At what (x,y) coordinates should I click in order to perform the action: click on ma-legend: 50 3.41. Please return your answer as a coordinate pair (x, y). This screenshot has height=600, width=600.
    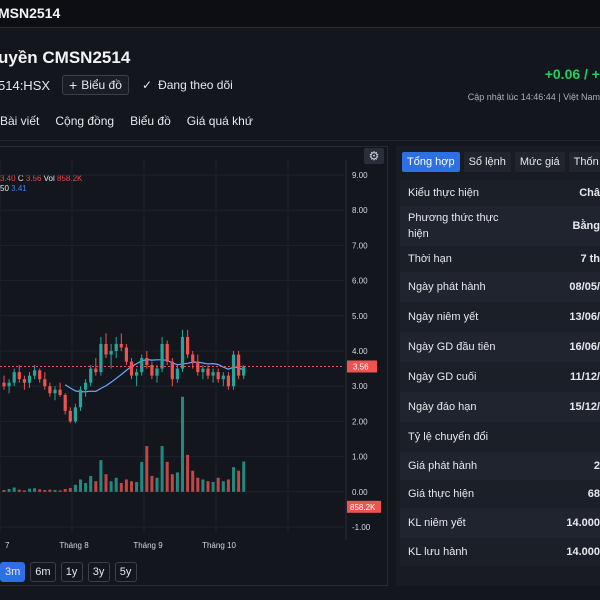
    Looking at the image, I should click on (13, 188).